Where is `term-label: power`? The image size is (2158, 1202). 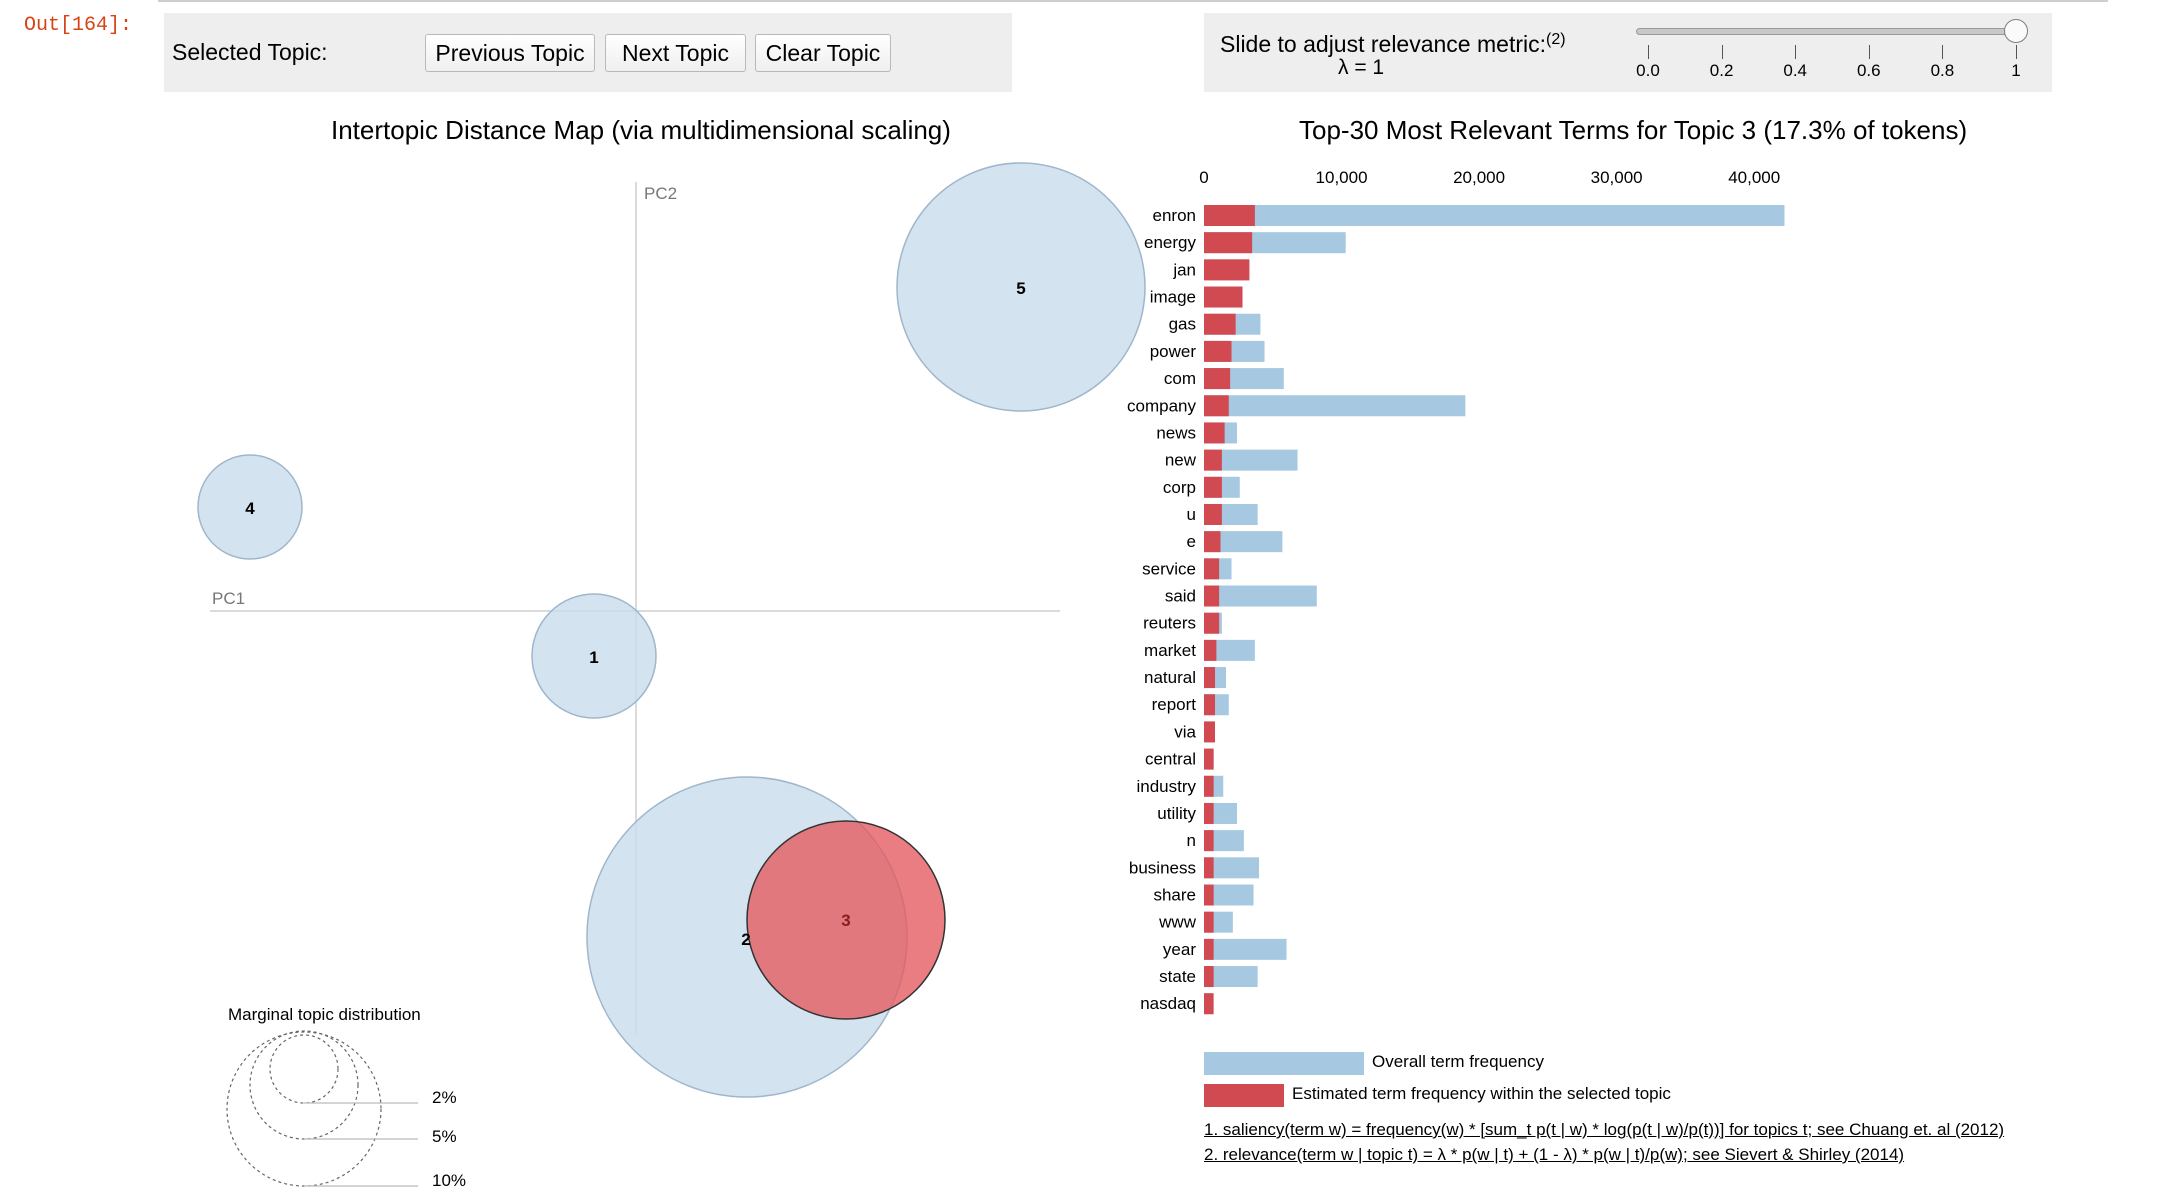
term-label: power is located at coordinates (1173, 351).